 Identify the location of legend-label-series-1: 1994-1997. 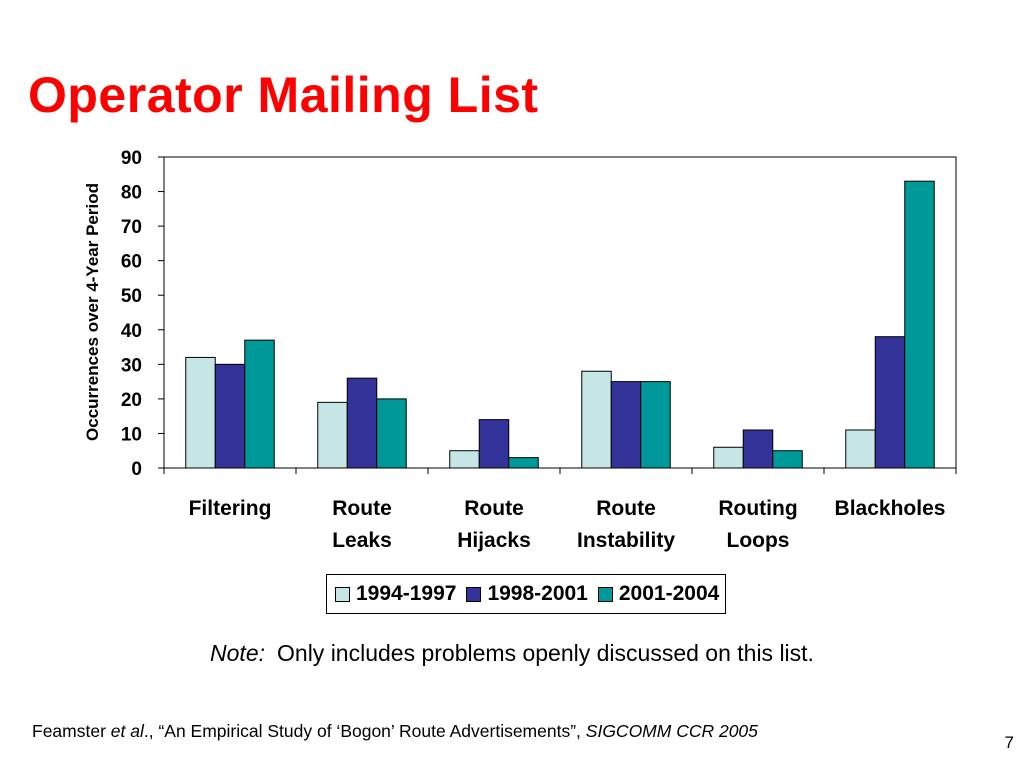
(406, 593).